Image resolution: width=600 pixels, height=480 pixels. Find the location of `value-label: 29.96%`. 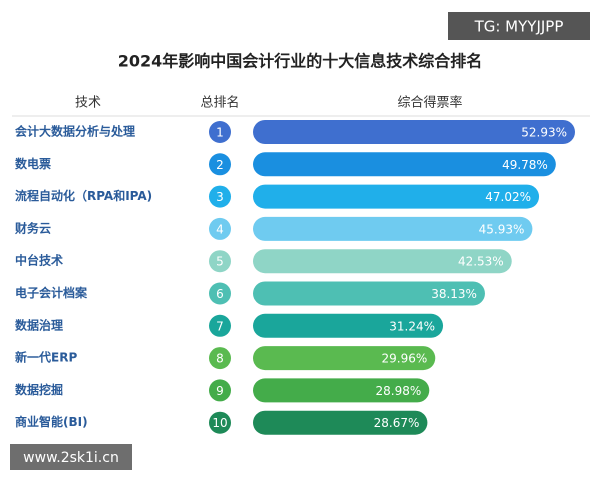

value-label: 29.96% is located at coordinates (404, 359).